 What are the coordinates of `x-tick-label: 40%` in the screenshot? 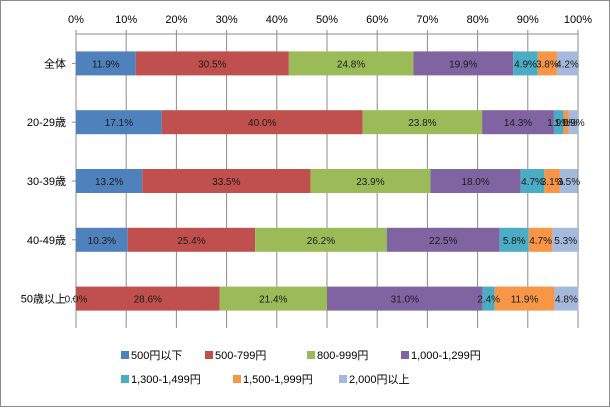 It's located at (277, 20).